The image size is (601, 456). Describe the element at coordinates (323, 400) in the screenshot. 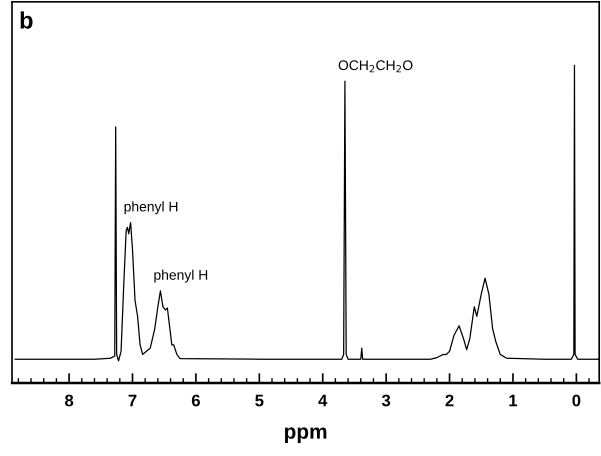

I see `x-tick-label: 4` at that location.